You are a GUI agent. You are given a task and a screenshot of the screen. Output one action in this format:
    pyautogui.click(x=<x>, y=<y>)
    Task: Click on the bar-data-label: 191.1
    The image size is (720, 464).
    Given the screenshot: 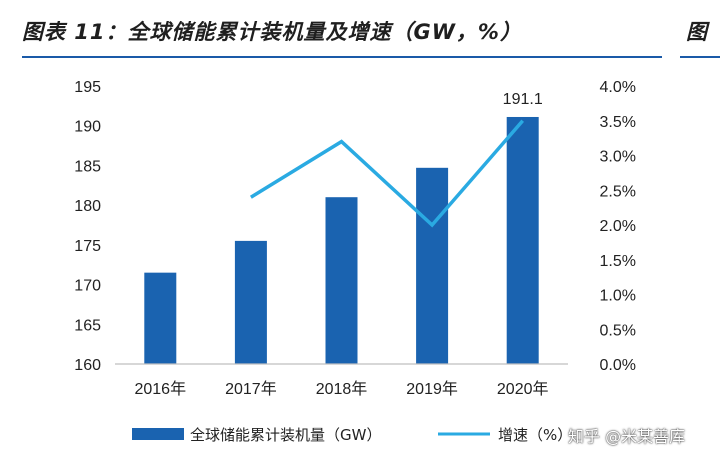 What is the action you would take?
    pyautogui.click(x=523, y=99)
    